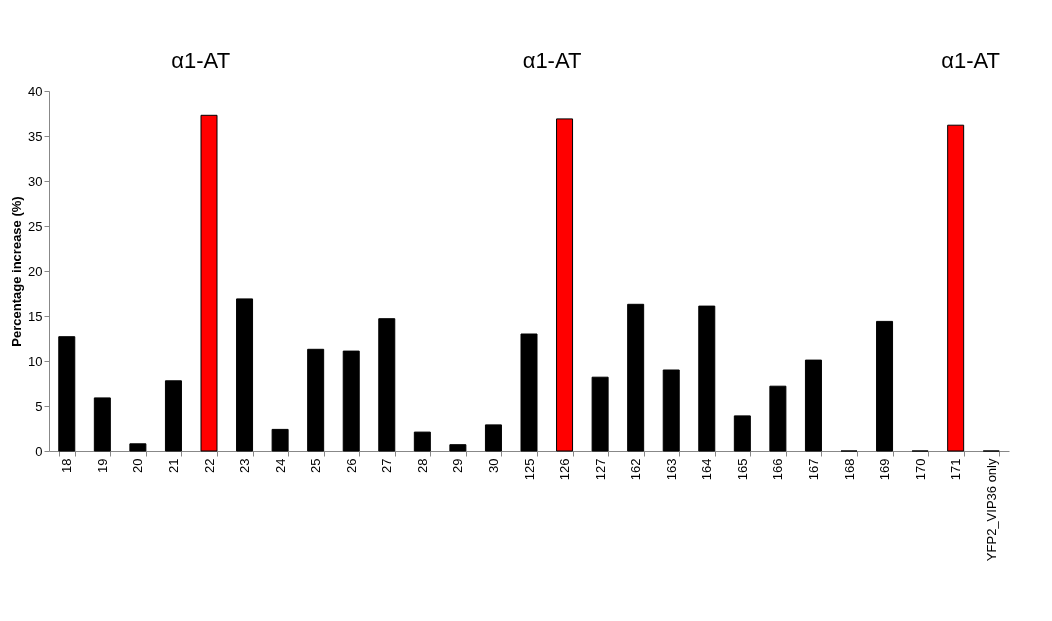 The image size is (1052, 621). Describe the element at coordinates (245, 465) in the screenshot. I see `x-tick-label: 23` at that location.